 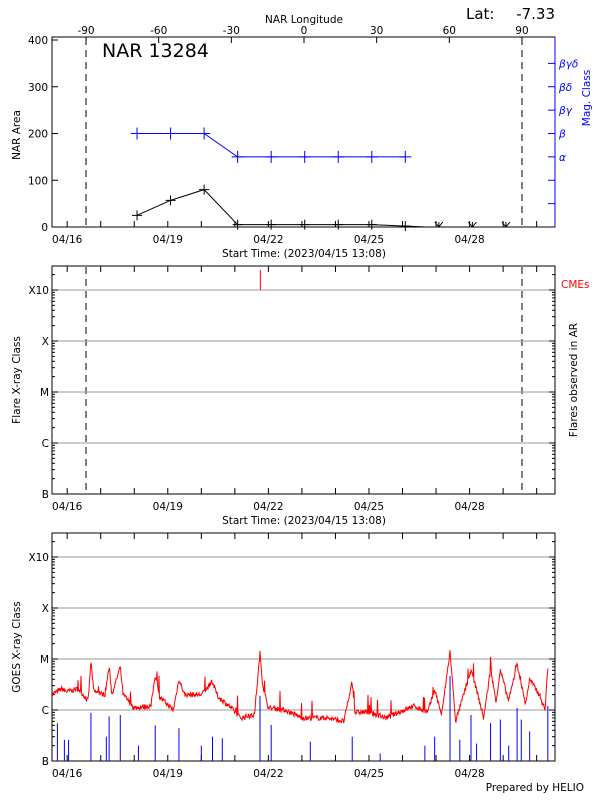 I want to click on nar-title: NAR 13284, so click(x=155, y=51).